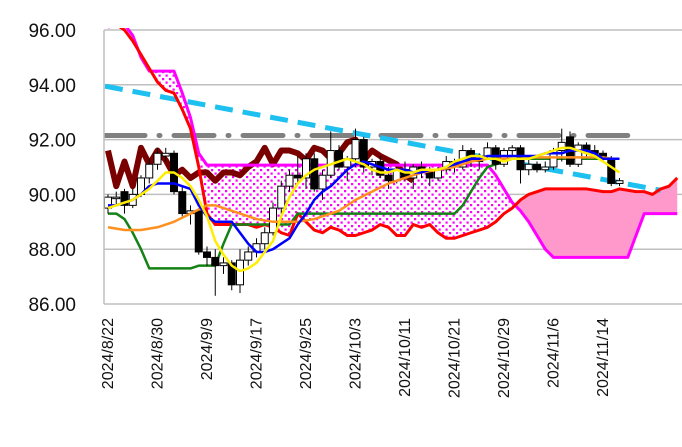  Describe the element at coordinates (52, 168) in the screenshot. I see `y-axis-labels: 96.00 94.00 92.00 90.00 88.00 86.00` at that location.